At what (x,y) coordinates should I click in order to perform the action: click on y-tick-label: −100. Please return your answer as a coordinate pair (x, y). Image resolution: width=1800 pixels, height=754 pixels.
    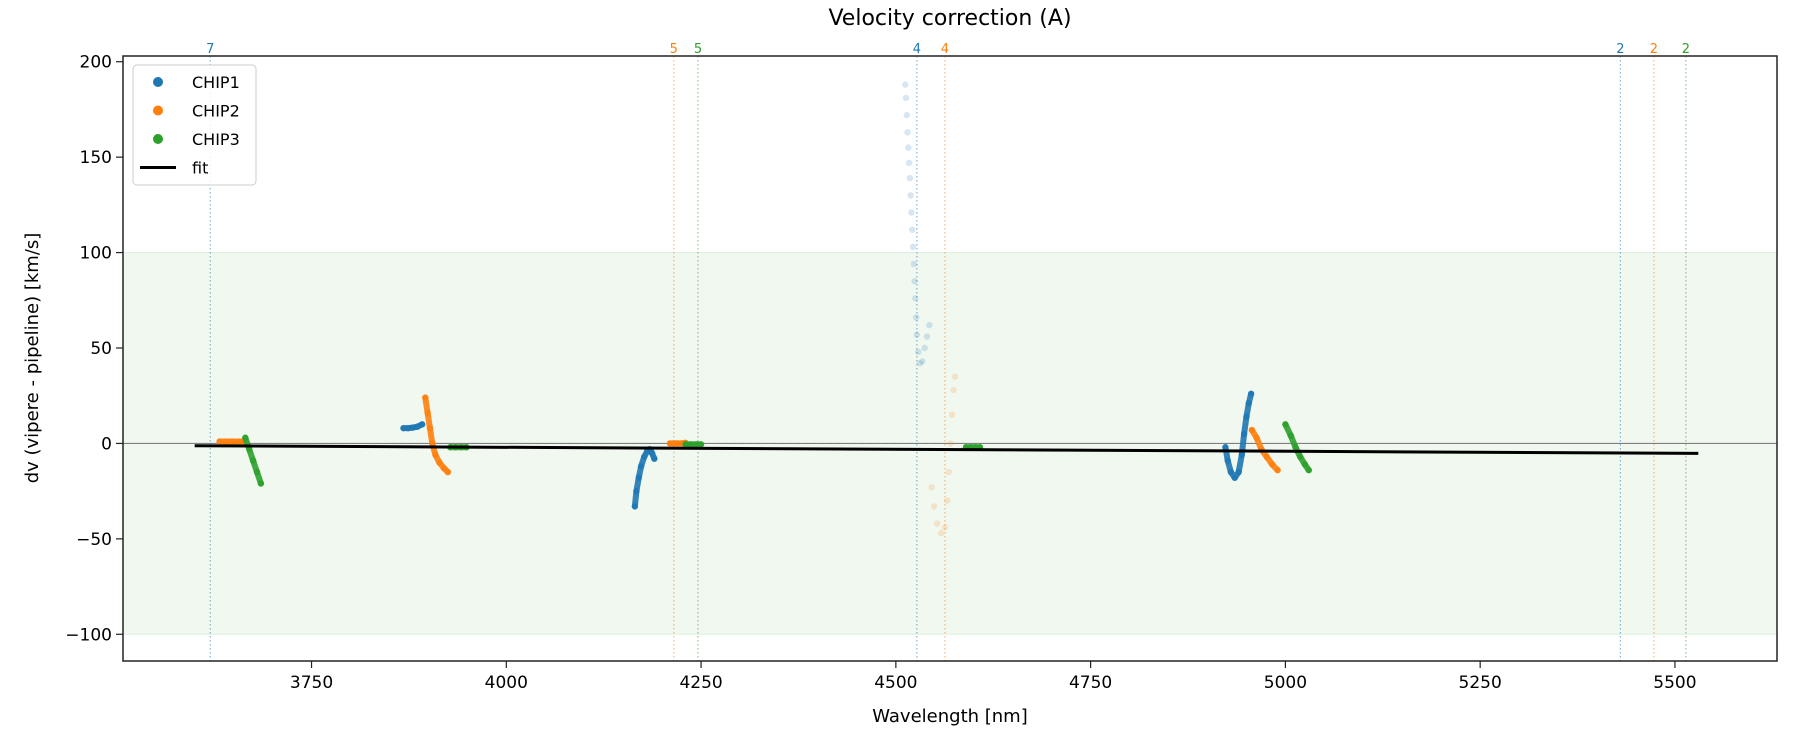
    Looking at the image, I should click on (88, 635).